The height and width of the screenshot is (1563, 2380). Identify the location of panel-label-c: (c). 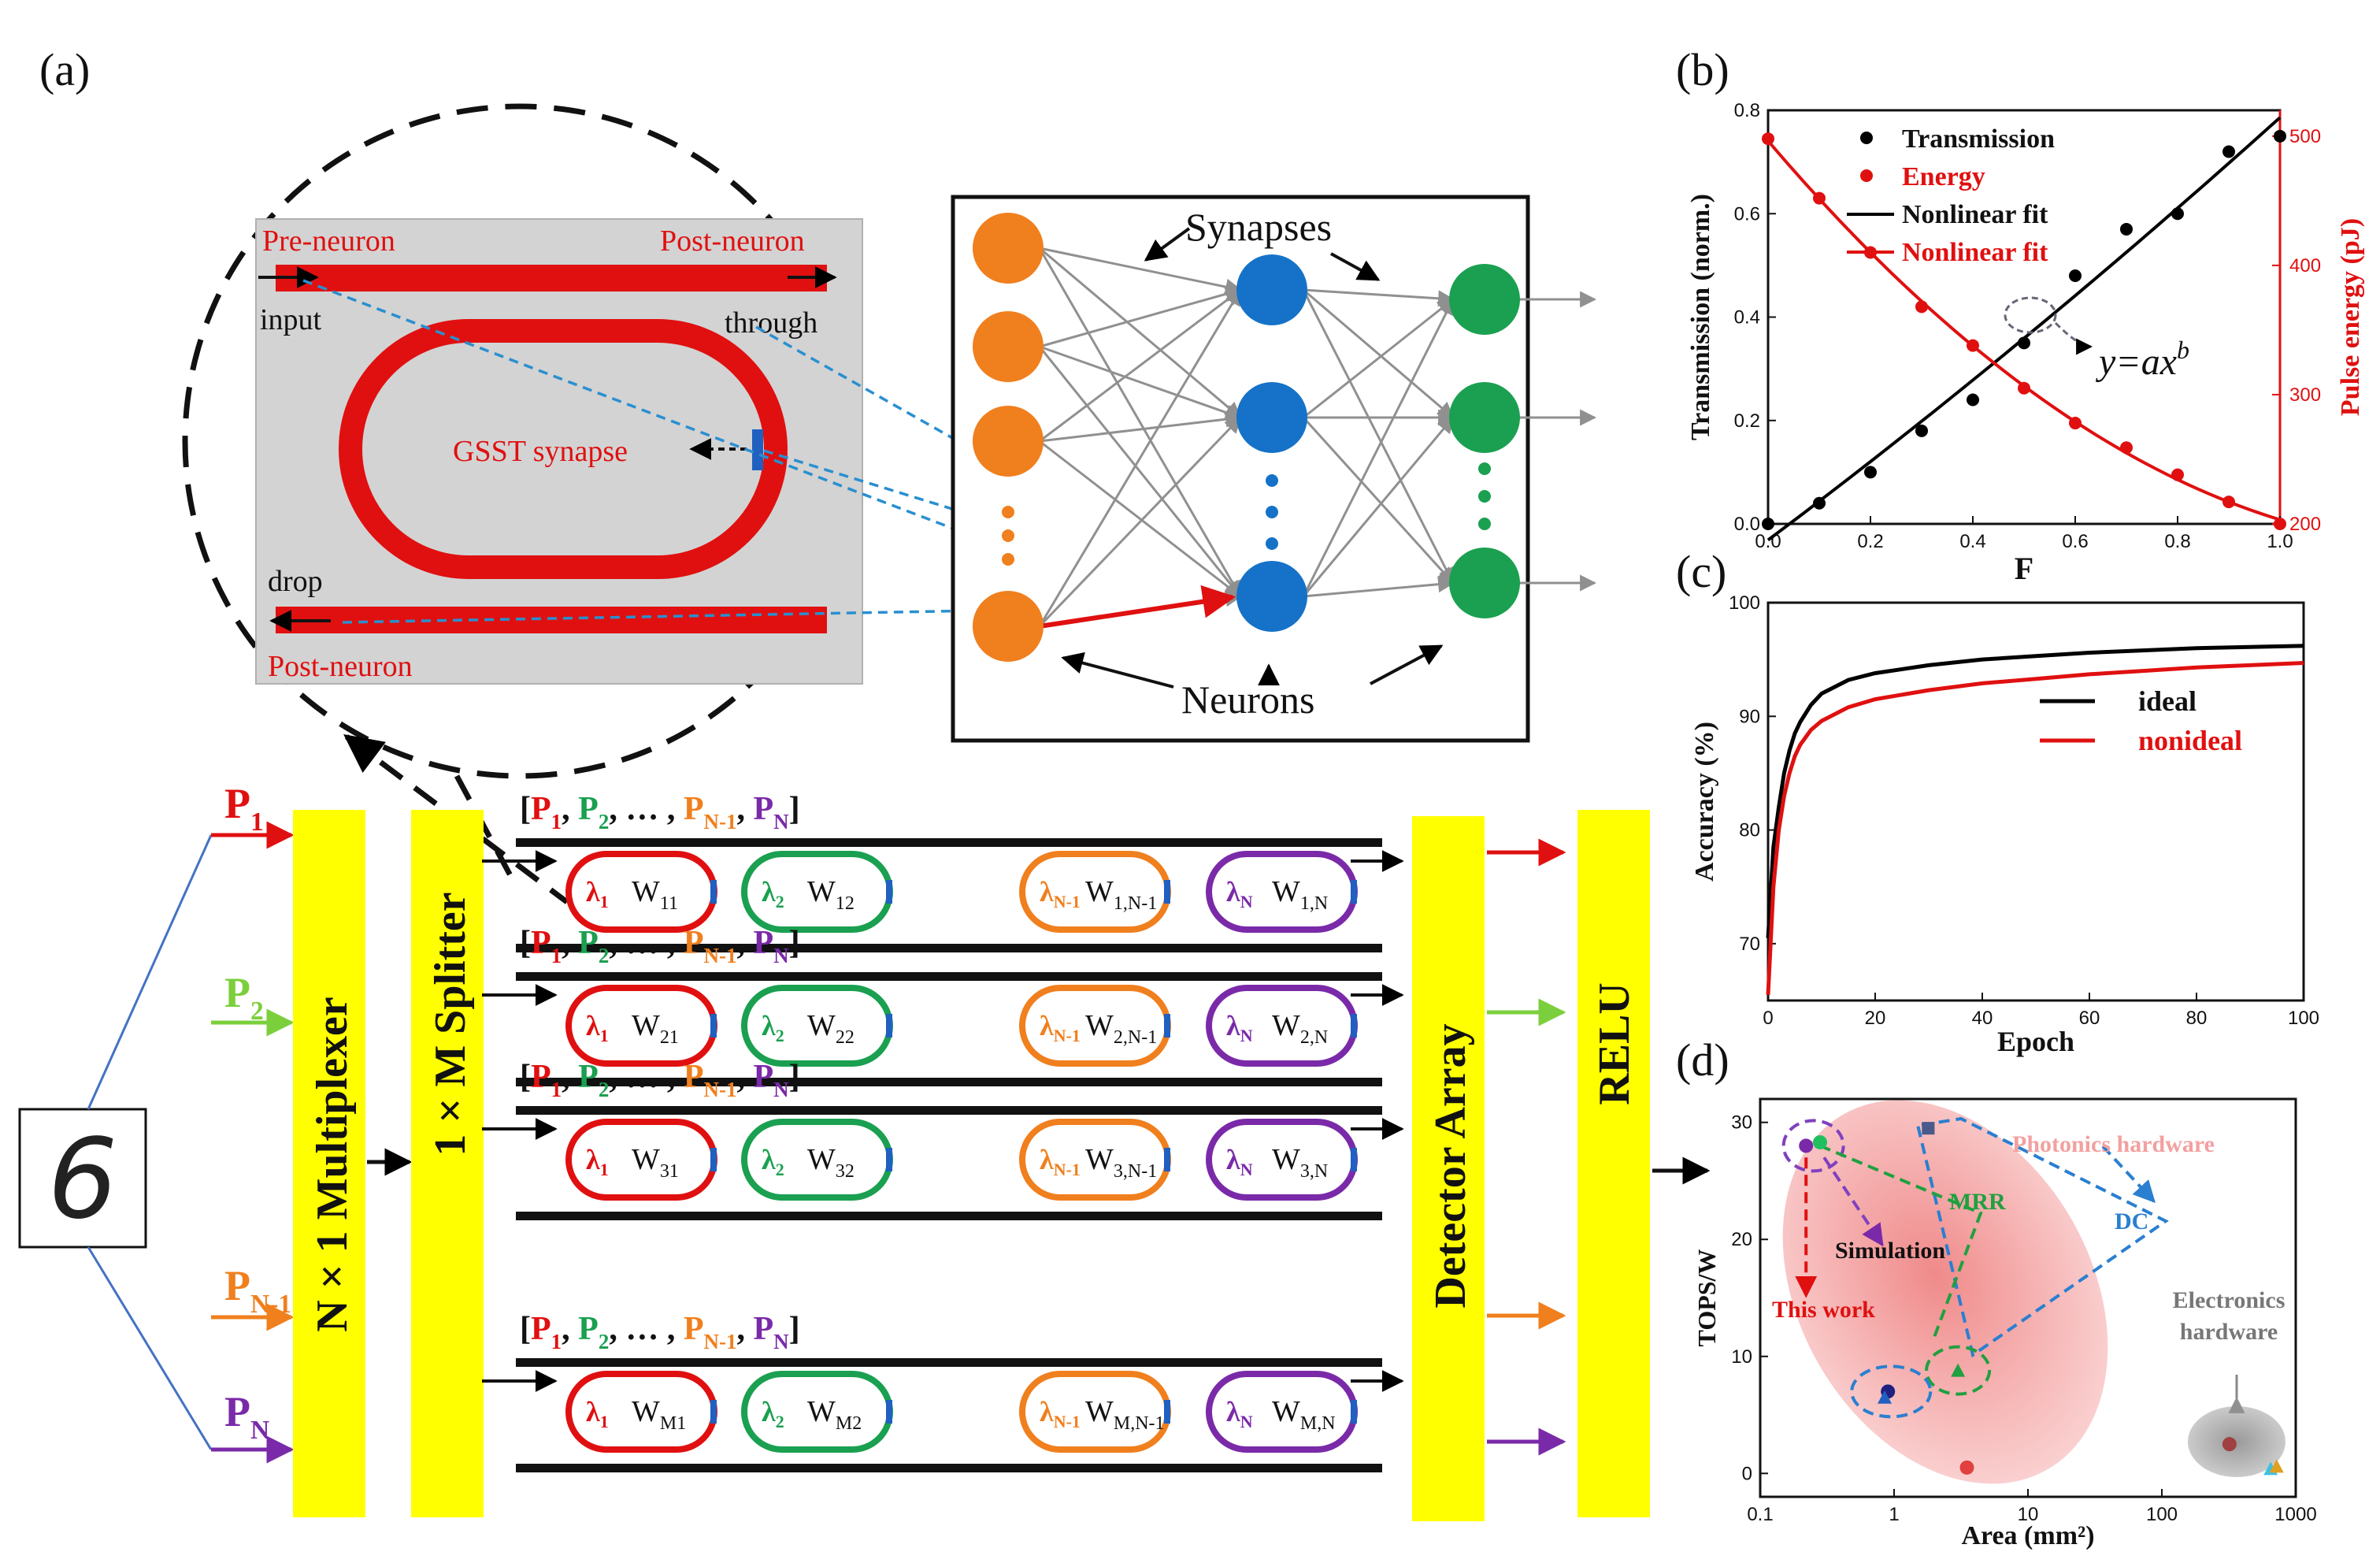
(1701, 571).